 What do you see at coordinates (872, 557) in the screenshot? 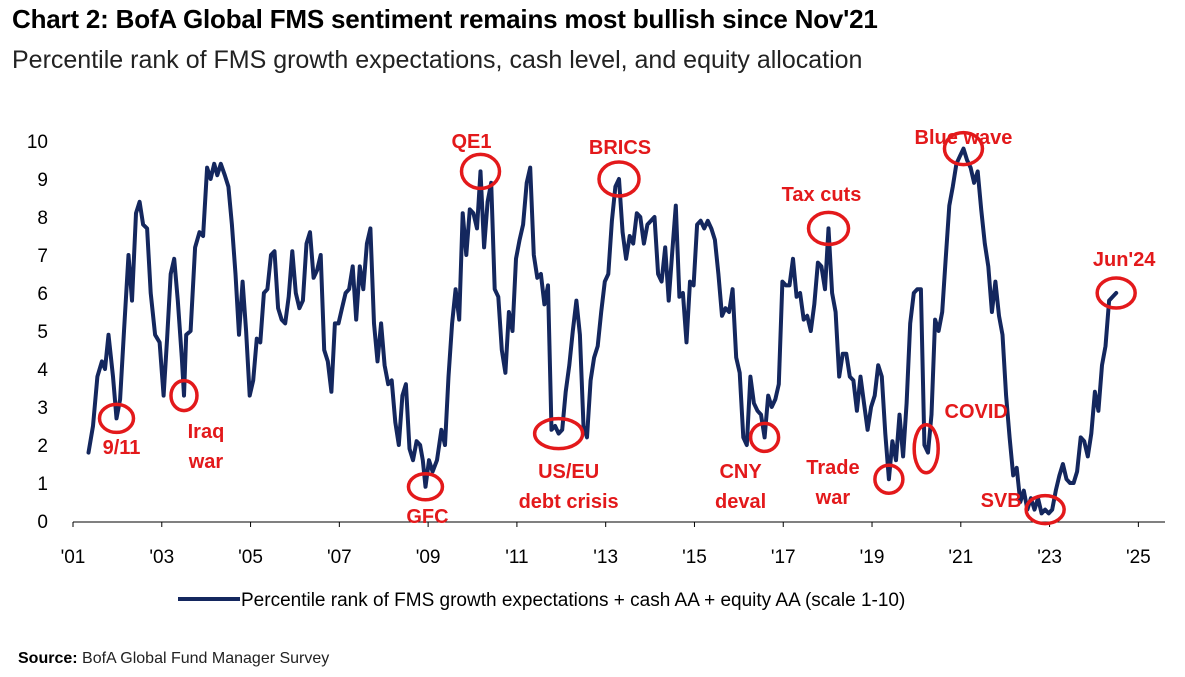
I see `x-tick-label-9: '19` at bounding box center [872, 557].